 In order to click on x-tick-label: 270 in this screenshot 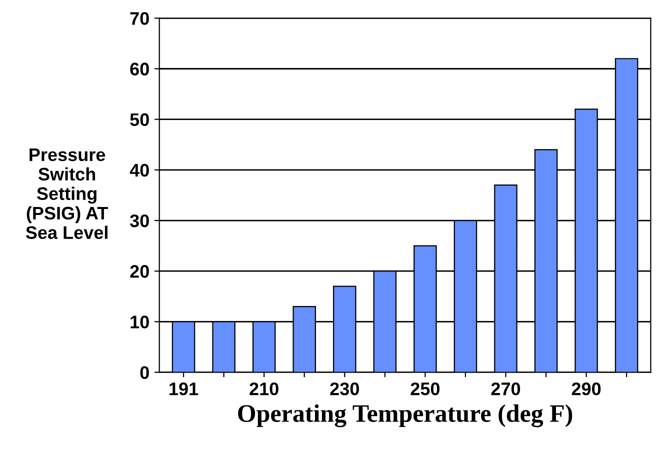, I will do `click(505, 389)`.